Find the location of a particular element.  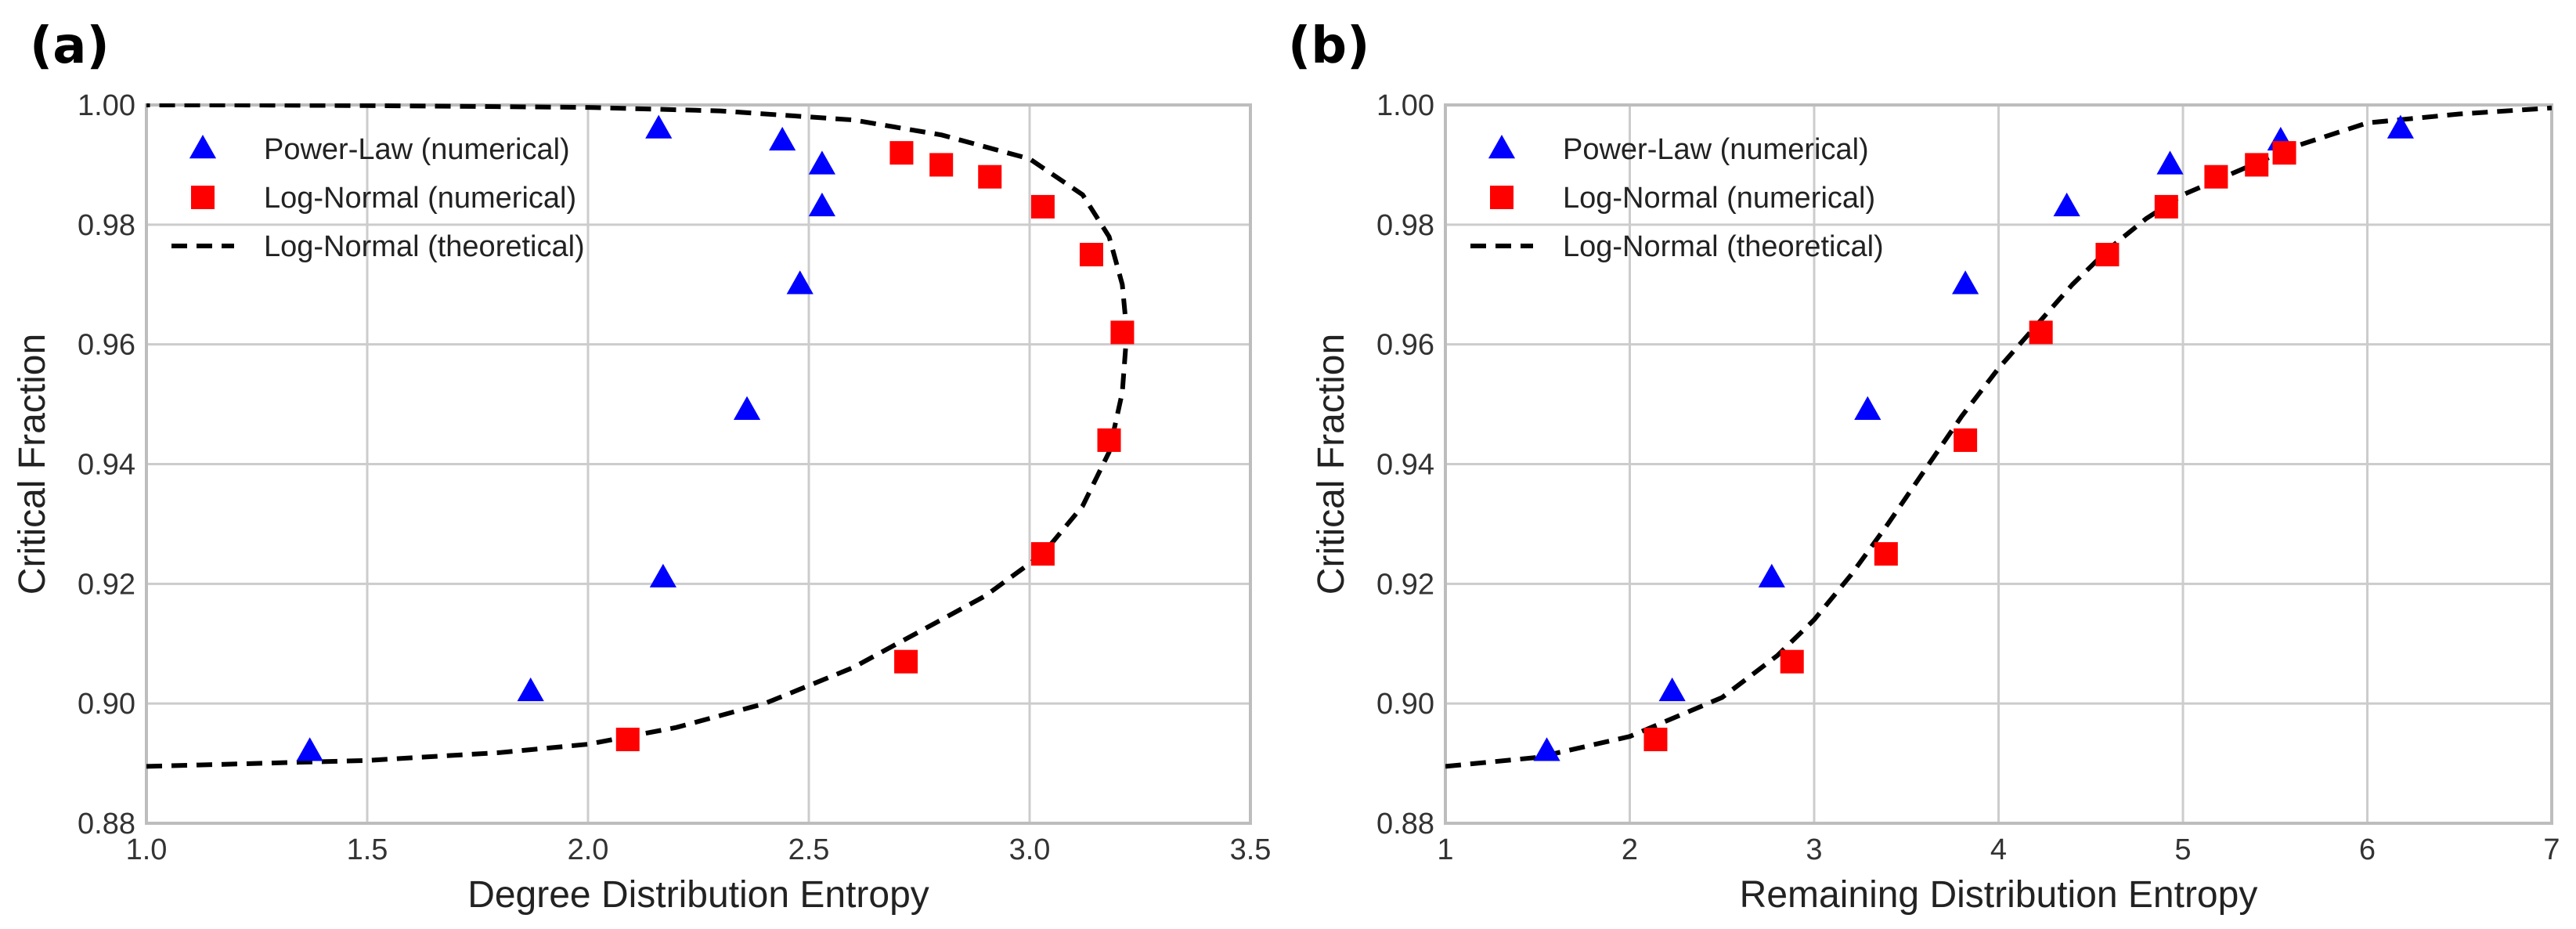

x-tick-label: 3.0 is located at coordinates (1030, 849).